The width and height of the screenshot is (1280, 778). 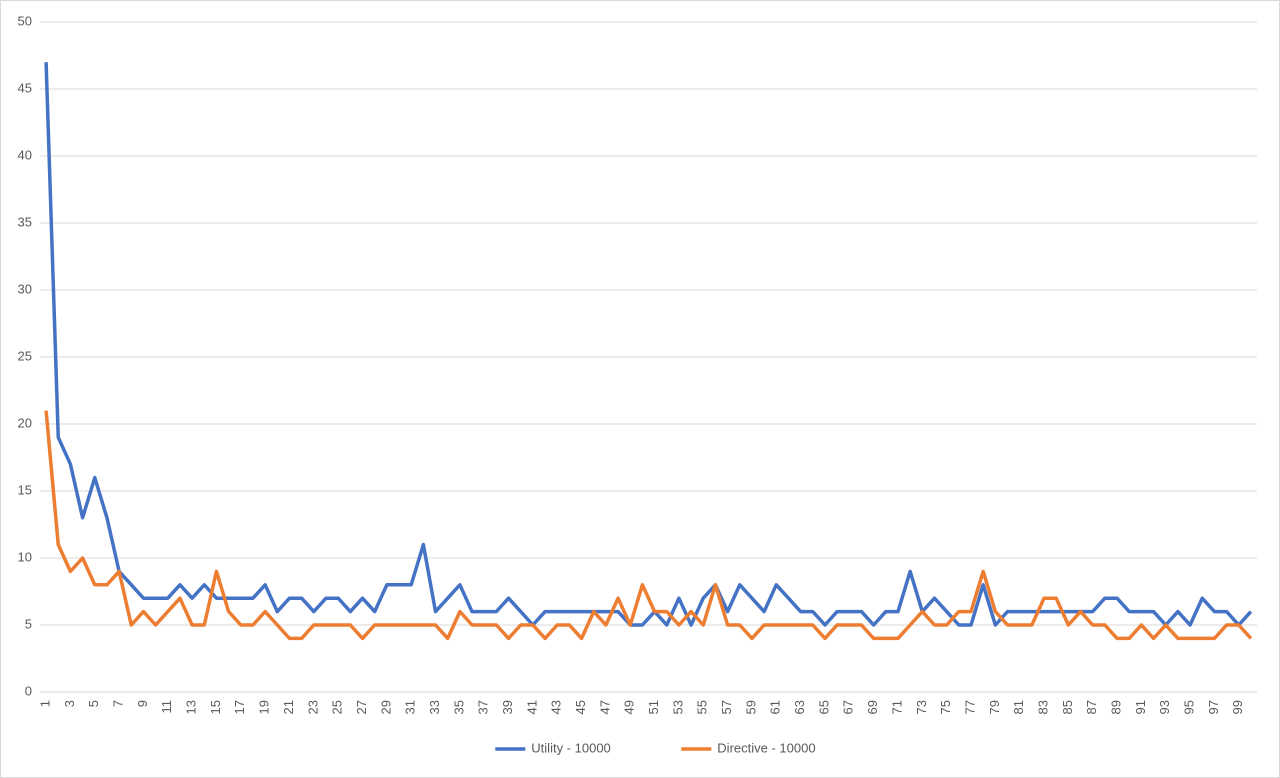 I want to click on x-tick-label: 31, so click(x=410, y=707).